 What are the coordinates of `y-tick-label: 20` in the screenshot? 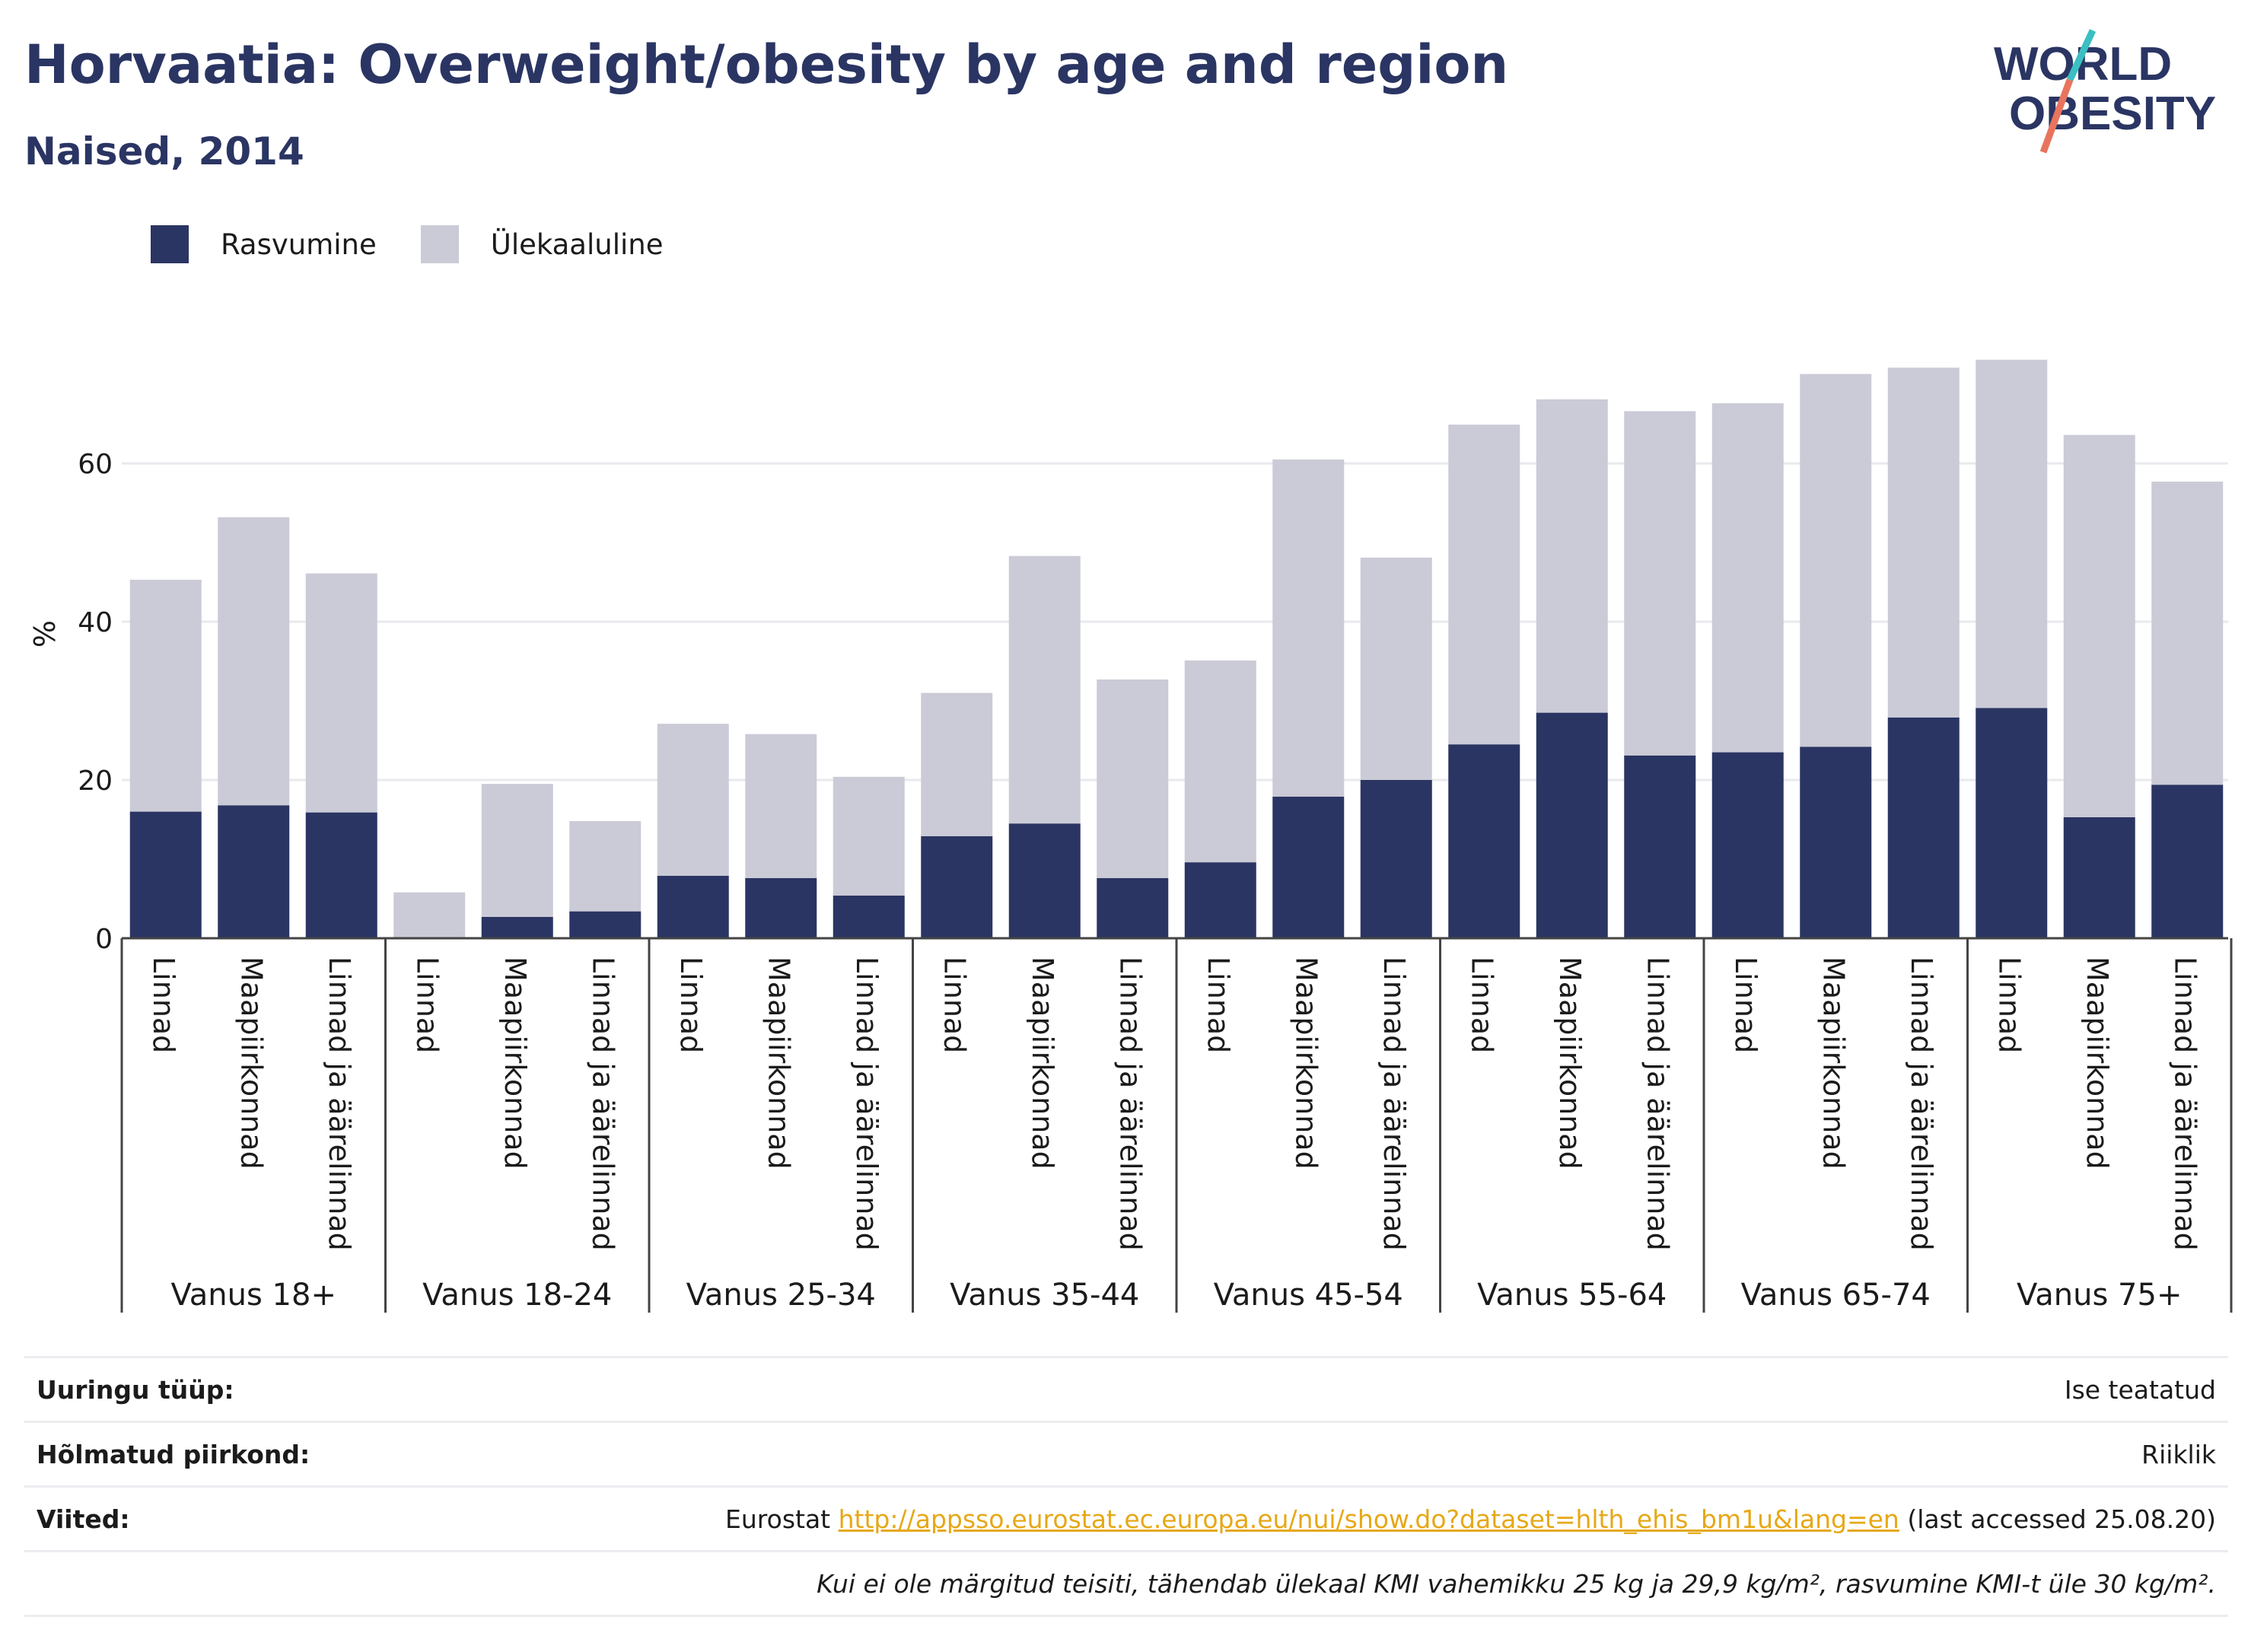 It's located at (95, 781).